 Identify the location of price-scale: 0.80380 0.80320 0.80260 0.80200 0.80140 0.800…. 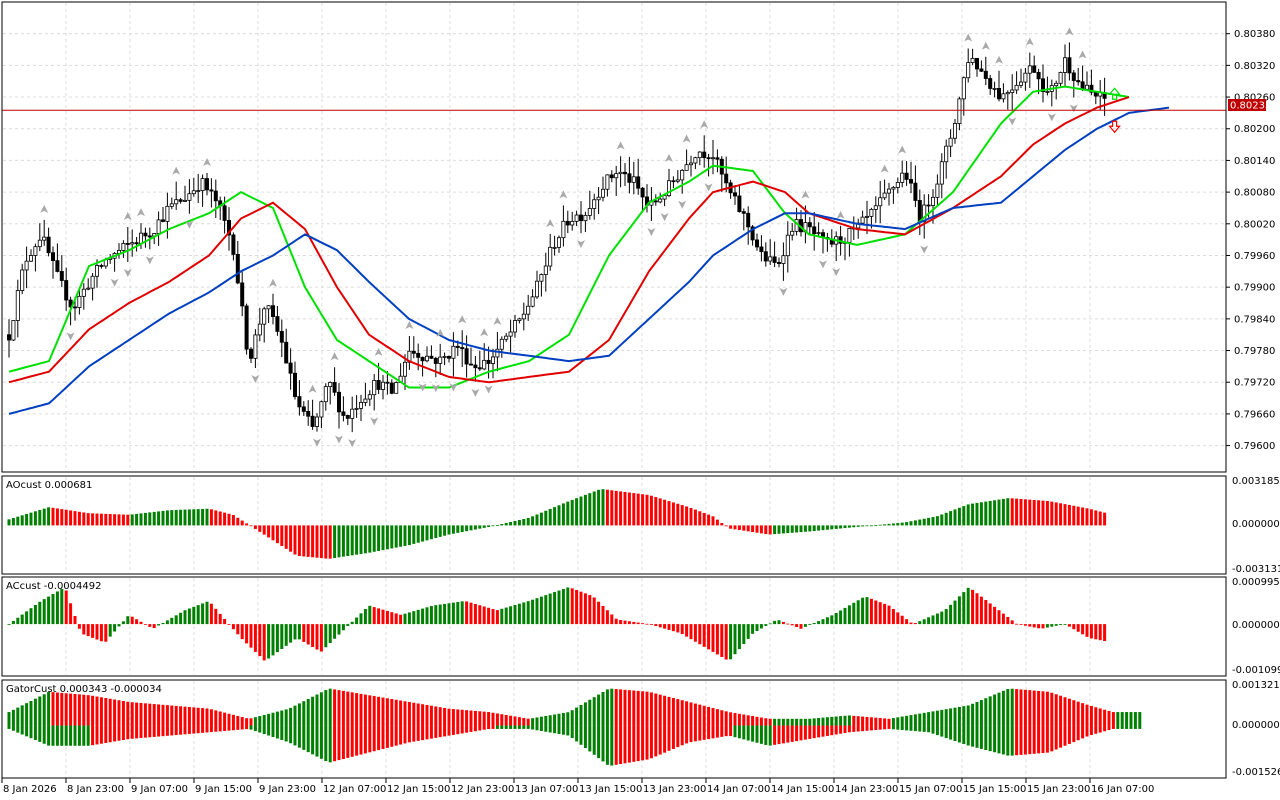
(1250, 240).